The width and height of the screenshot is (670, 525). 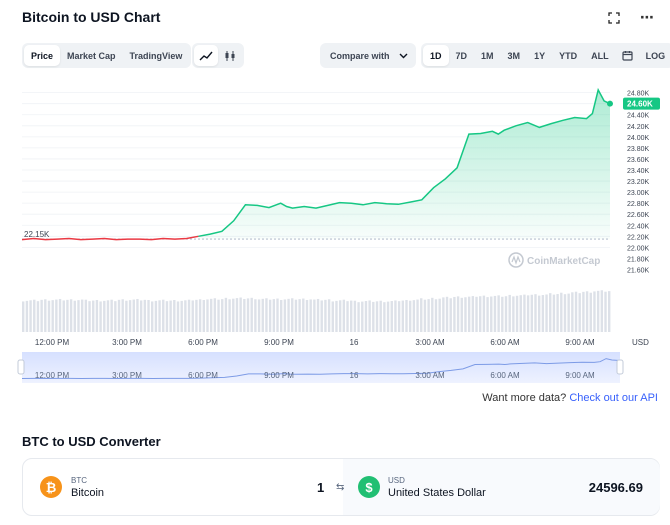 What do you see at coordinates (206, 55) in the screenshot?
I see `line-chart-icon` at bounding box center [206, 55].